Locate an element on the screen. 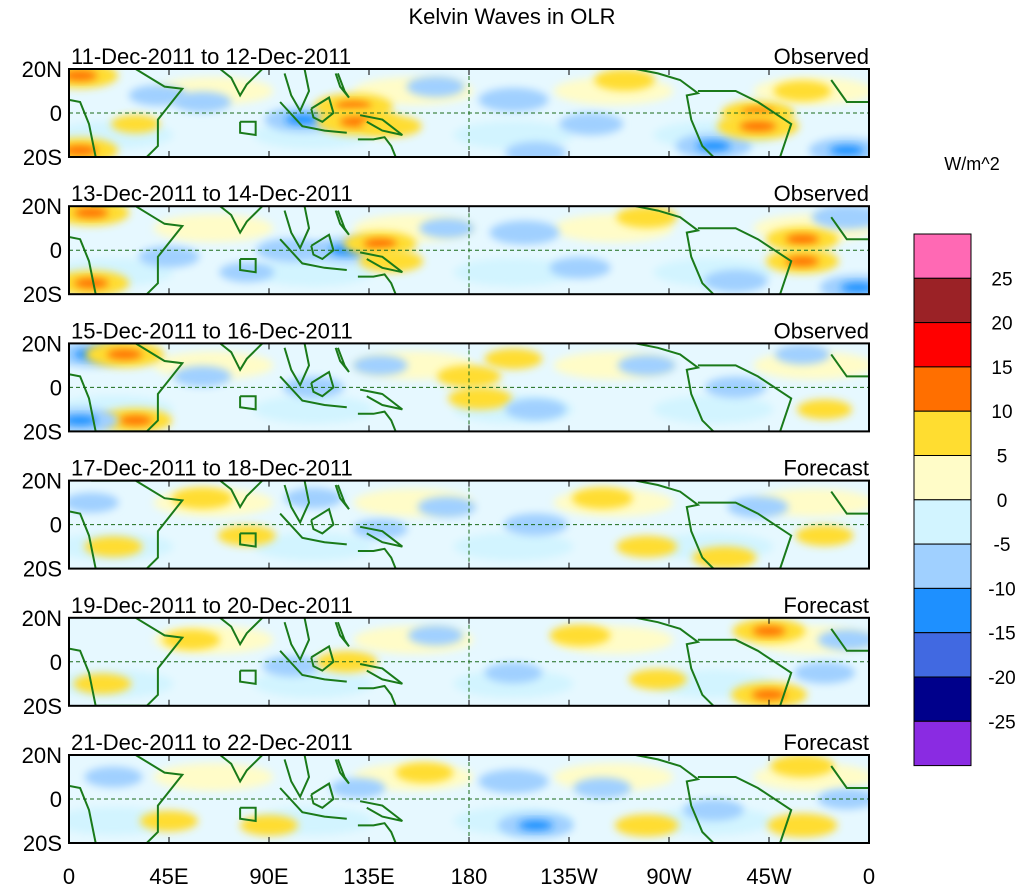 Image resolution: width=1021 pixels, height=887 pixels. colorbar: 25 20 15 10 5 0 -5 -10 -15 -20 -25 is located at coordinates (964, 500).